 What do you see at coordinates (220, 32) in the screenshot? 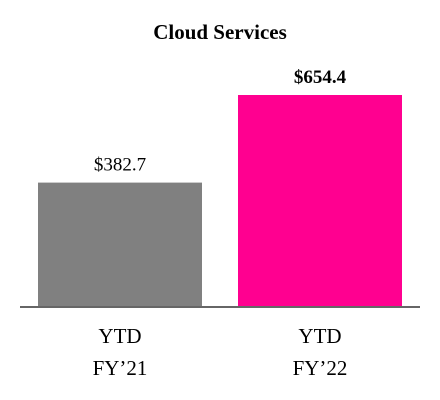
I see `chart-title: Cloud Services` at bounding box center [220, 32].